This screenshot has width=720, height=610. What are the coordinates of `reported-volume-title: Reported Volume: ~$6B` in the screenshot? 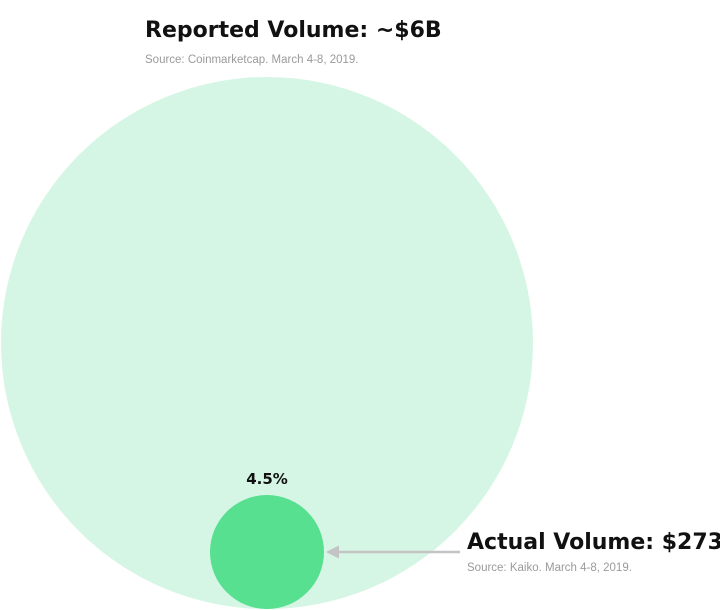 It's located at (293, 30).